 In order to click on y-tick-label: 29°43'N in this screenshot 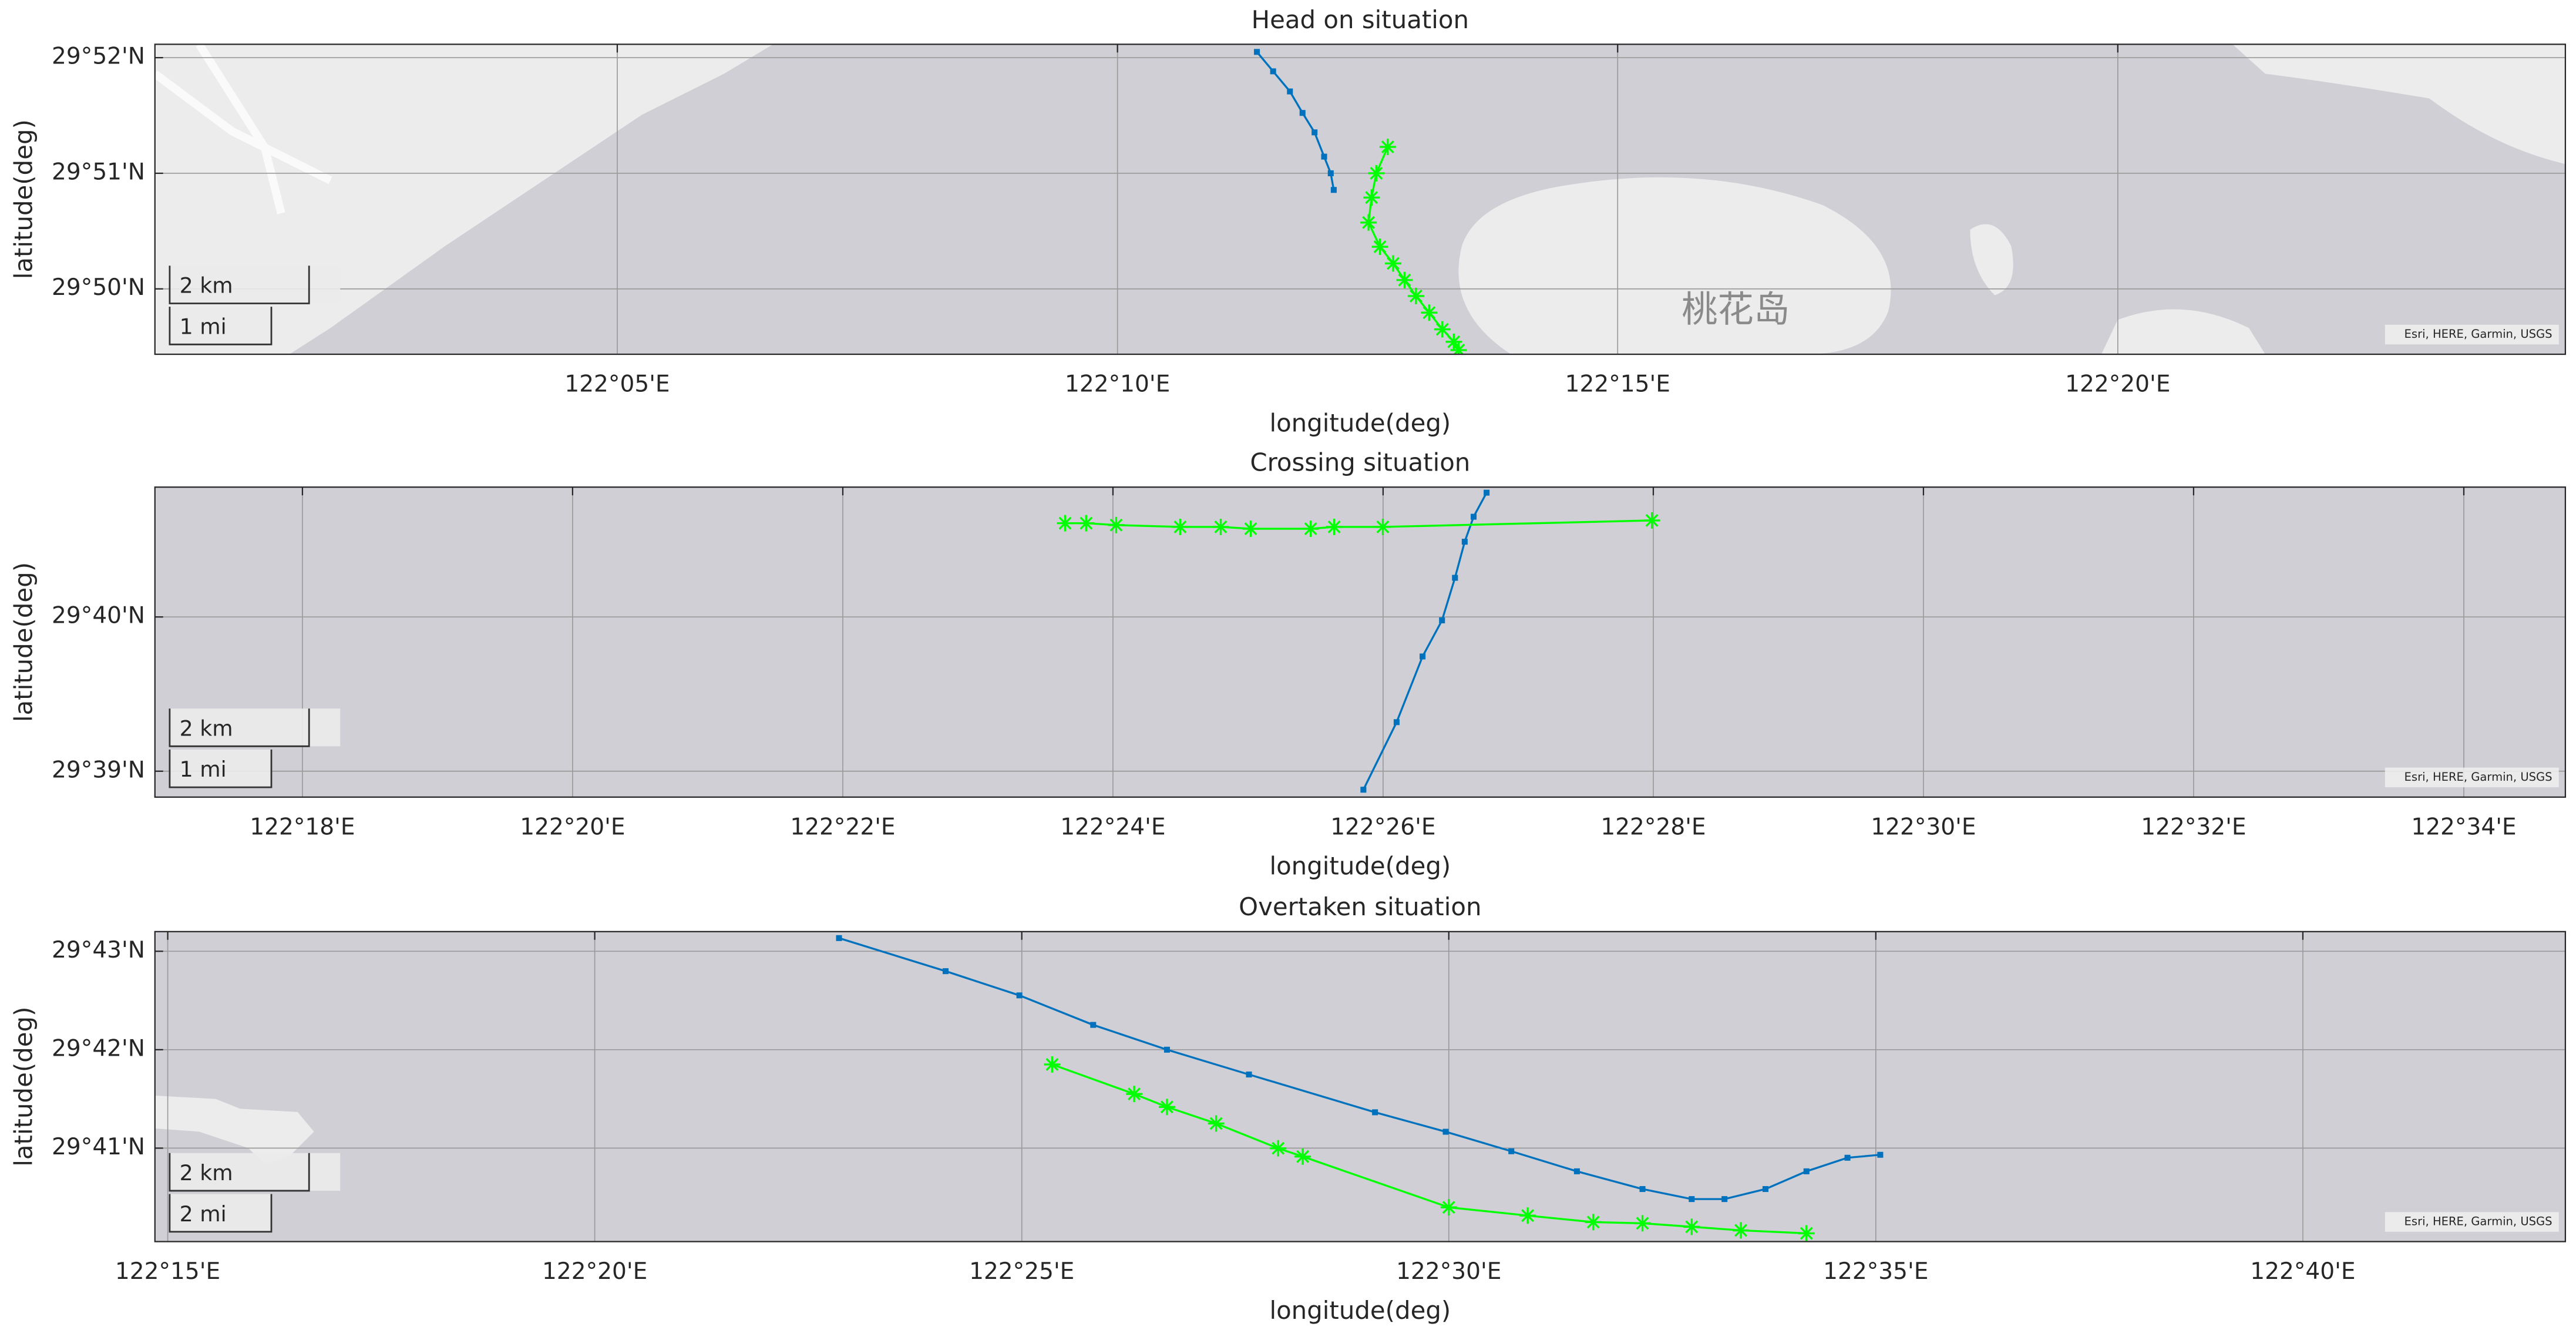, I will do `click(99, 950)`.